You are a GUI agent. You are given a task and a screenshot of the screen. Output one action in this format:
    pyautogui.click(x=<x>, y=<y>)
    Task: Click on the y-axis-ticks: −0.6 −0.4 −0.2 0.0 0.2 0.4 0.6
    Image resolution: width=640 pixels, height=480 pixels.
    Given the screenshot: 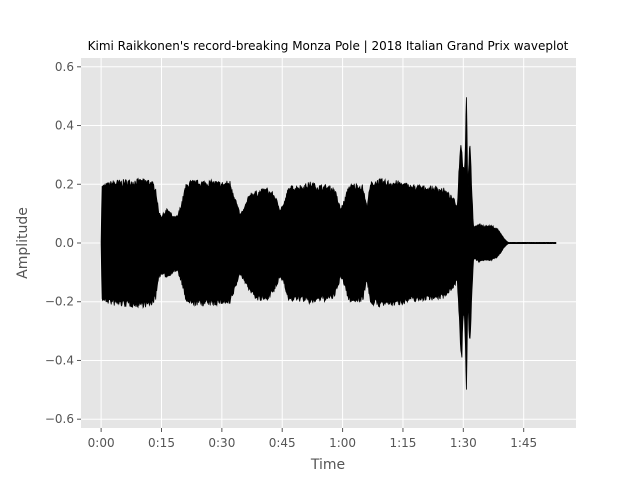 What is the action you would take?
    pyautogui.click(x=63, y=243)
    